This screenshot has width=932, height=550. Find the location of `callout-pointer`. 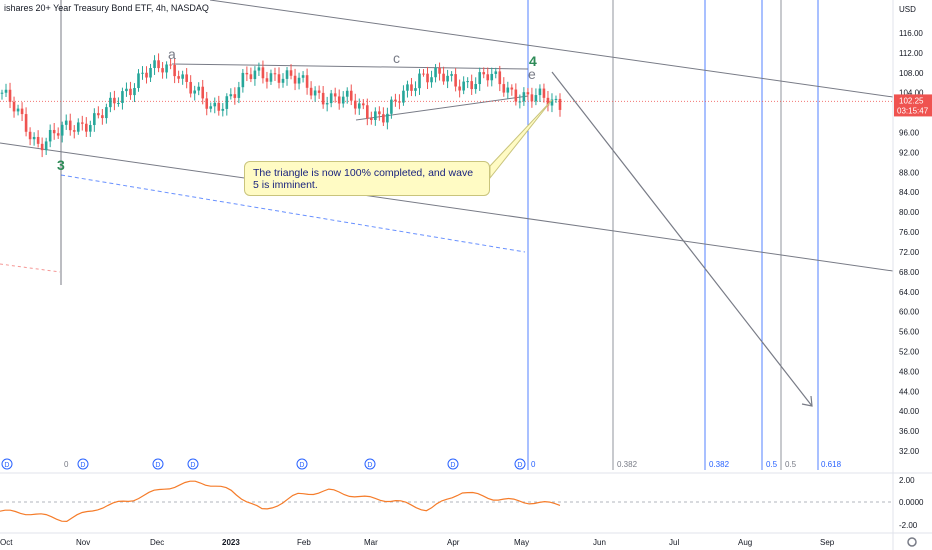

callout-pointer is located at coordinates (521, 139).